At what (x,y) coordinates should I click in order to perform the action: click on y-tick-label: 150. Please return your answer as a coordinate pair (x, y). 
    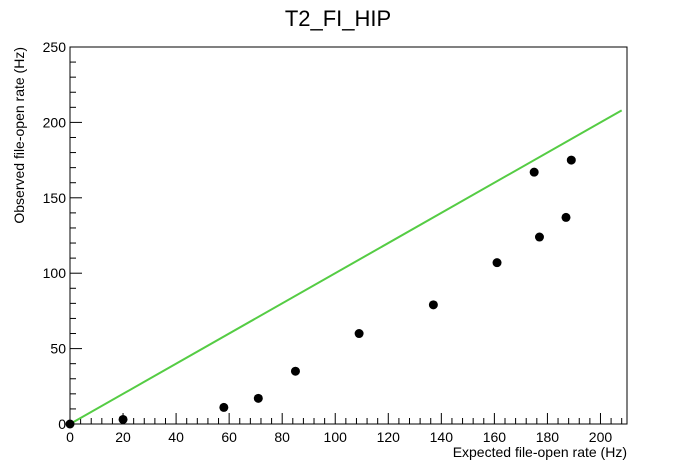
    Looking at the image, I should click on (55, 198).